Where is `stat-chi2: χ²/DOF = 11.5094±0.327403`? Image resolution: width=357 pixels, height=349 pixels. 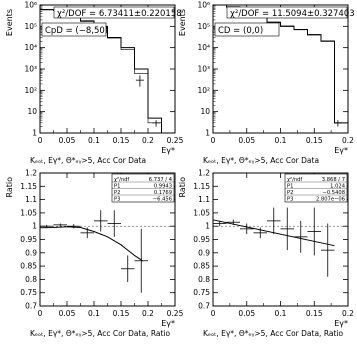
stat-chi2: χ²/DOF = 11.5094±0.327403 is located at coordinates (292, 14).